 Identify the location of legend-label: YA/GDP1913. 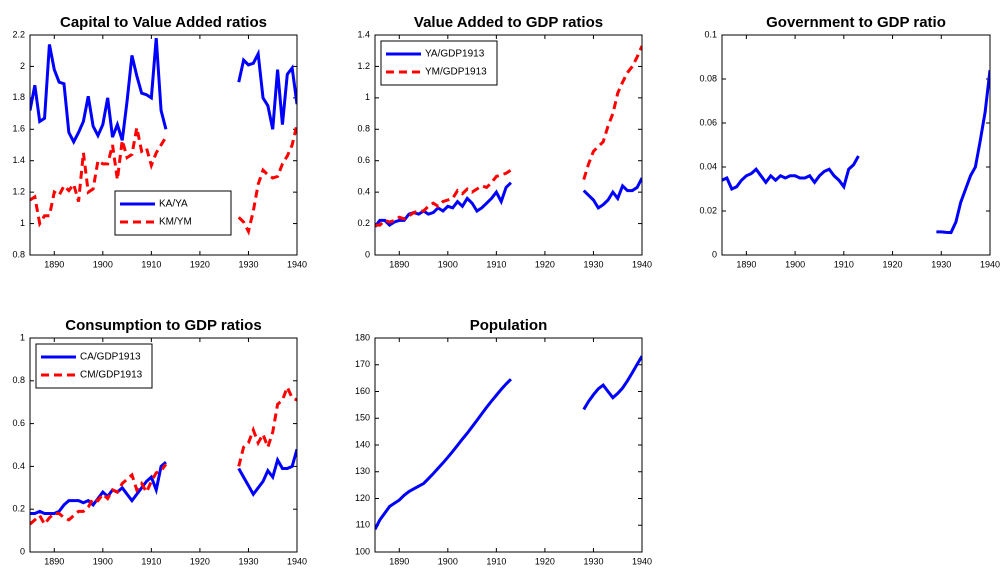
(455, 54).